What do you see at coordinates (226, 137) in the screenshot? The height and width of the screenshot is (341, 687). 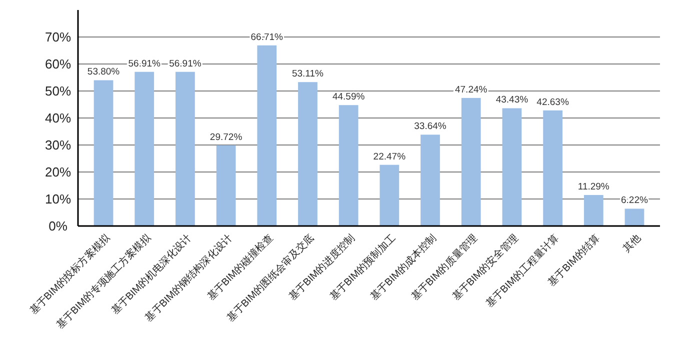 I see `data-label: 29.72%` at bounding box center [226, 137].